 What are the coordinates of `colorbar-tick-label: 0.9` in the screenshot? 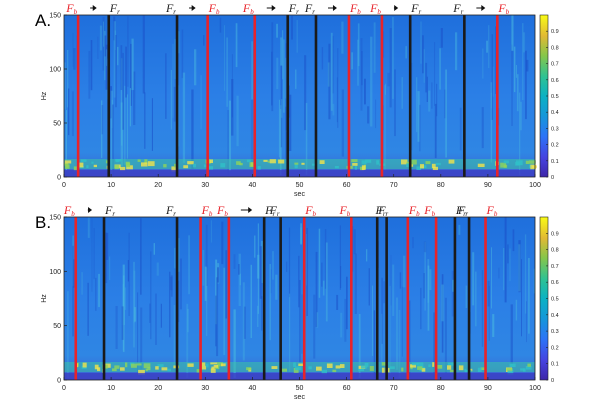 It's located at (555, 234).